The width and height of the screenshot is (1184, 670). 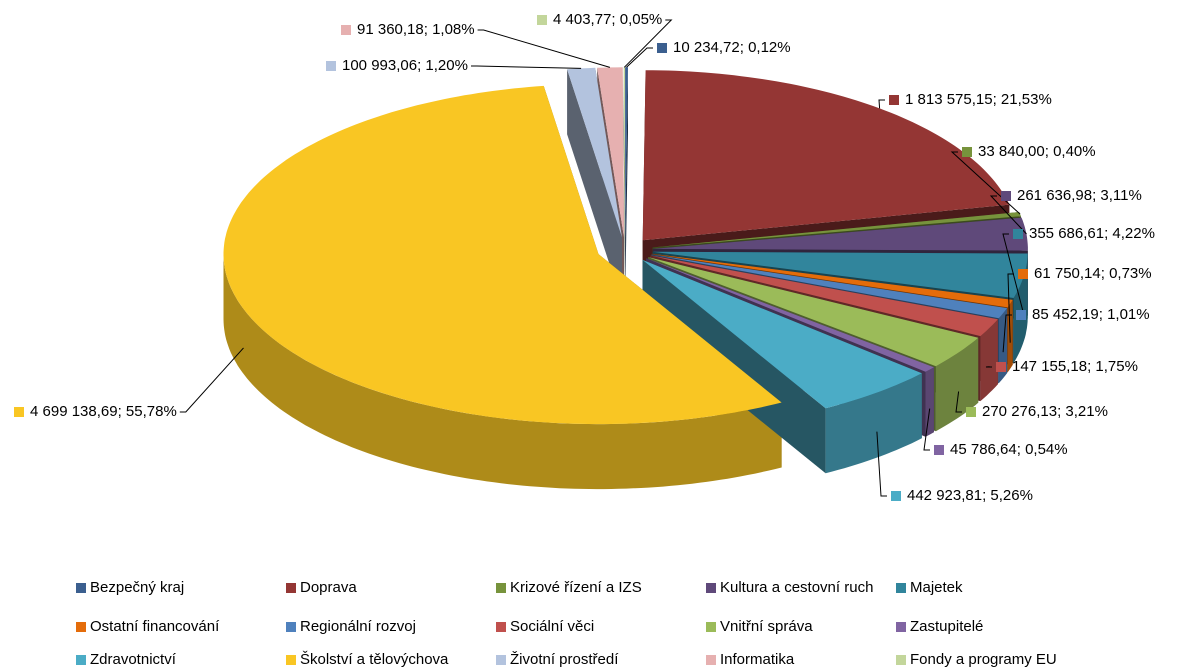 What do you see at coordinates (358, 626) in the screenshot?
I see `legend-label: Regionální rozvoj` at bounding box center [358, 626].